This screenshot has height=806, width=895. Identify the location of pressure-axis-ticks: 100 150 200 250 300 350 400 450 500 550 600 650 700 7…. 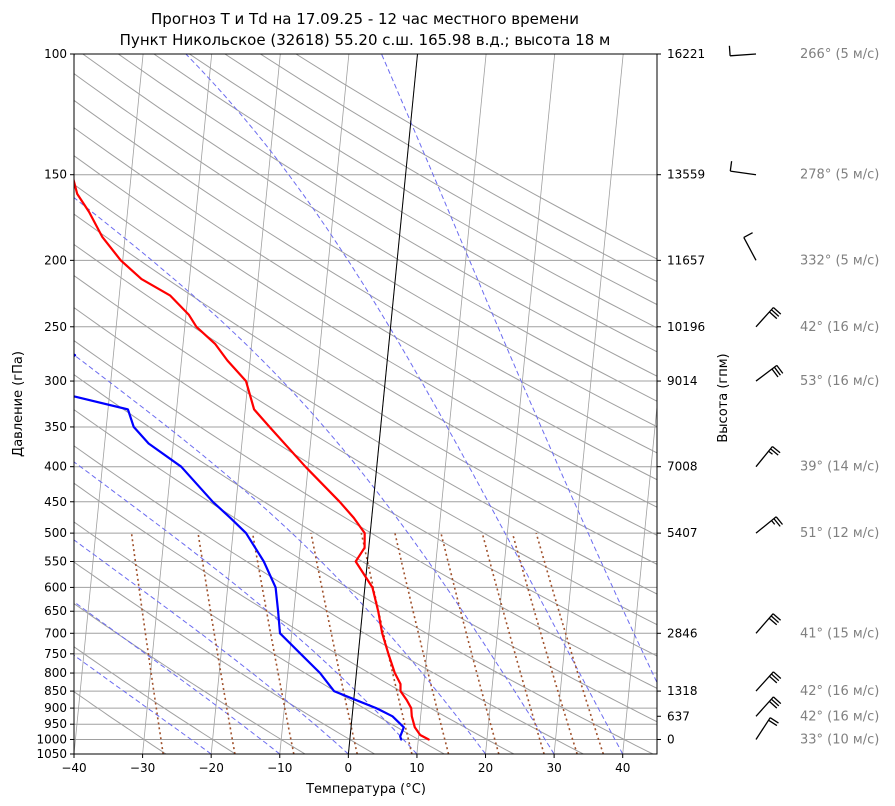
(55, 404).